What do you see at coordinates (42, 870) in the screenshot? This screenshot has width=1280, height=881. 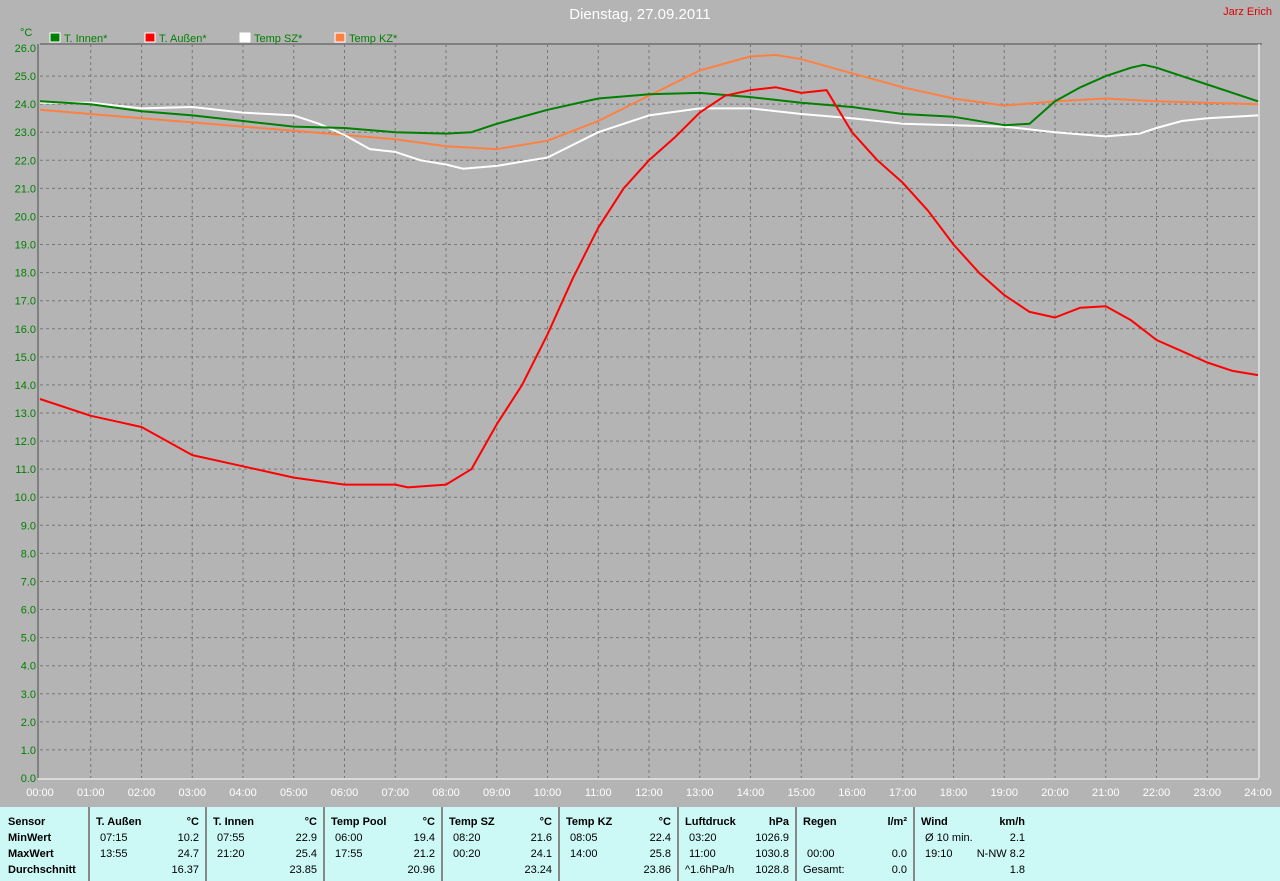 I see `row-label: Durchschnitt` at bounding box center [42, 870].